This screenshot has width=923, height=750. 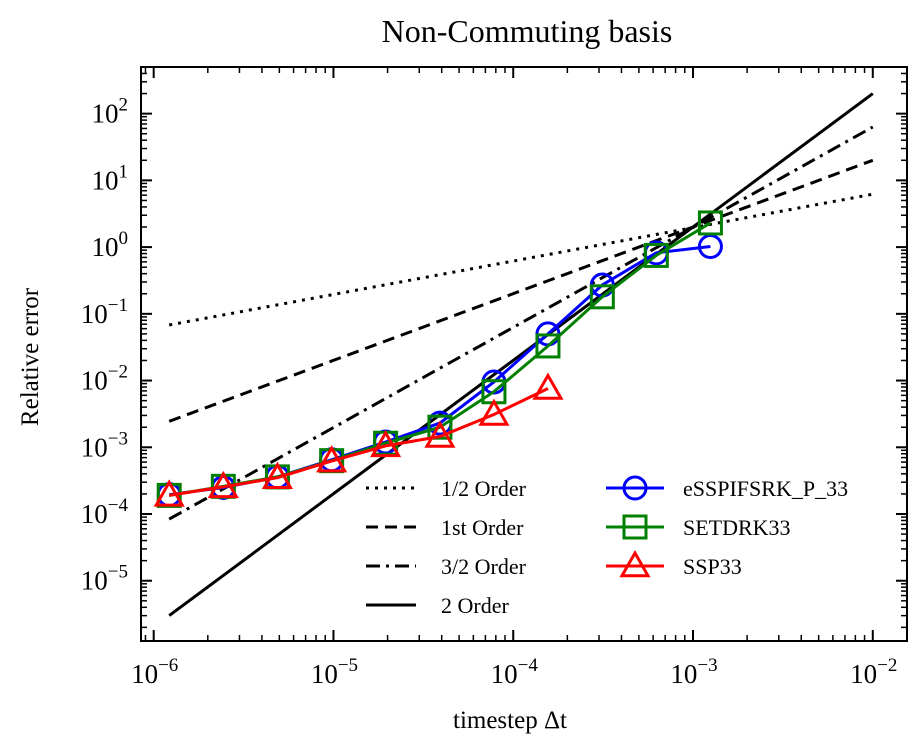 I want to click on x-axis-label: timestep Δt, so click(x=510, y=720).